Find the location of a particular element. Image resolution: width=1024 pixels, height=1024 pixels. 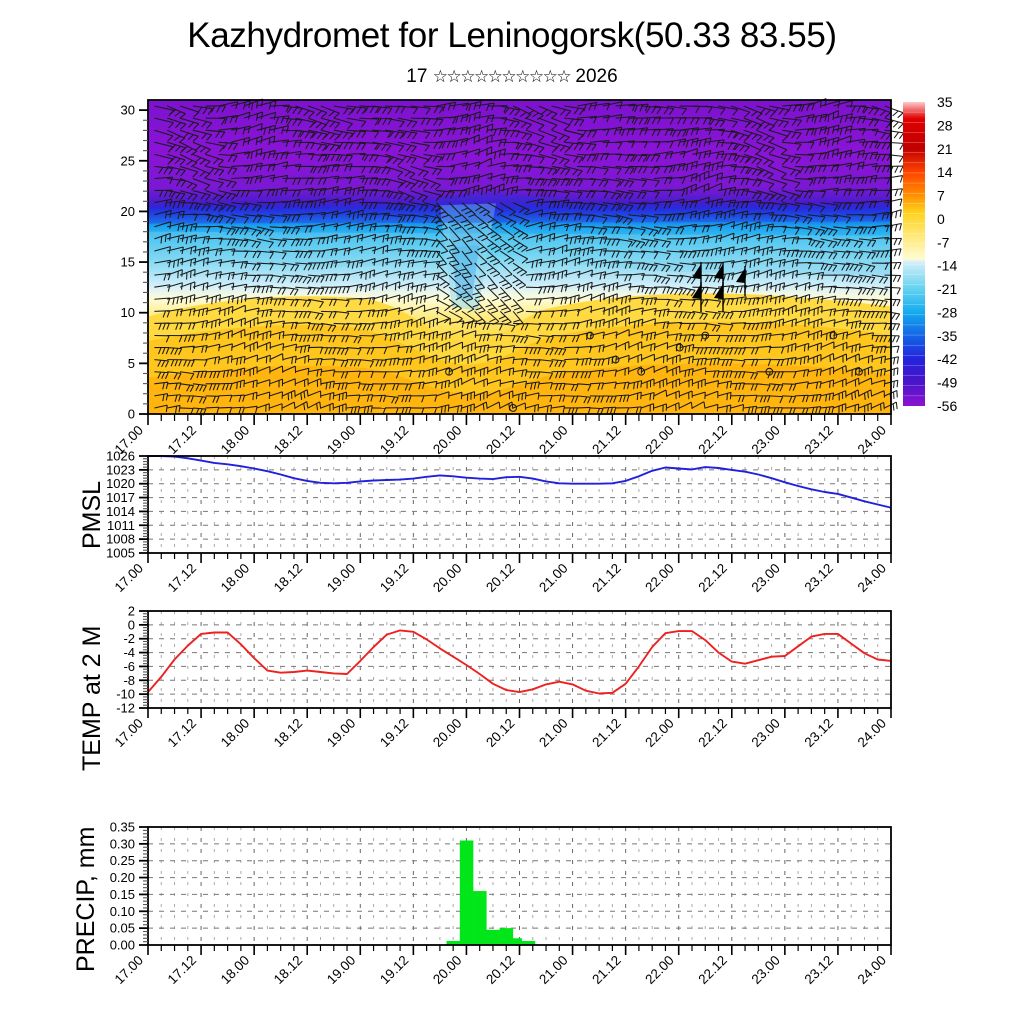

y-tick-label: 0.05 is located at coordinates (122, 928).